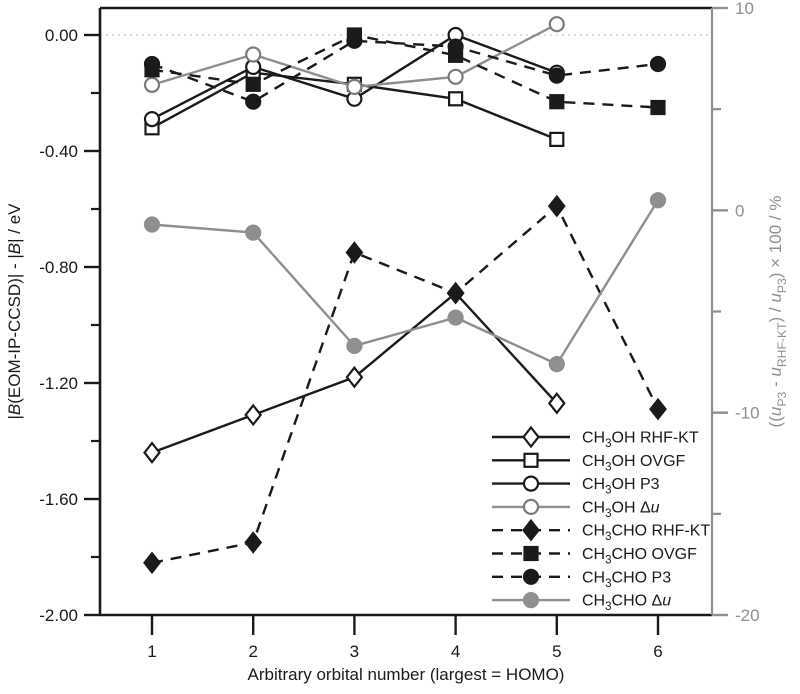  Describe the element at coordinates (777, 312) in the screenshot. I see `right-axis-title: ((uP3 - uRHF-KT) / uP3) × 100 / %` at that location.